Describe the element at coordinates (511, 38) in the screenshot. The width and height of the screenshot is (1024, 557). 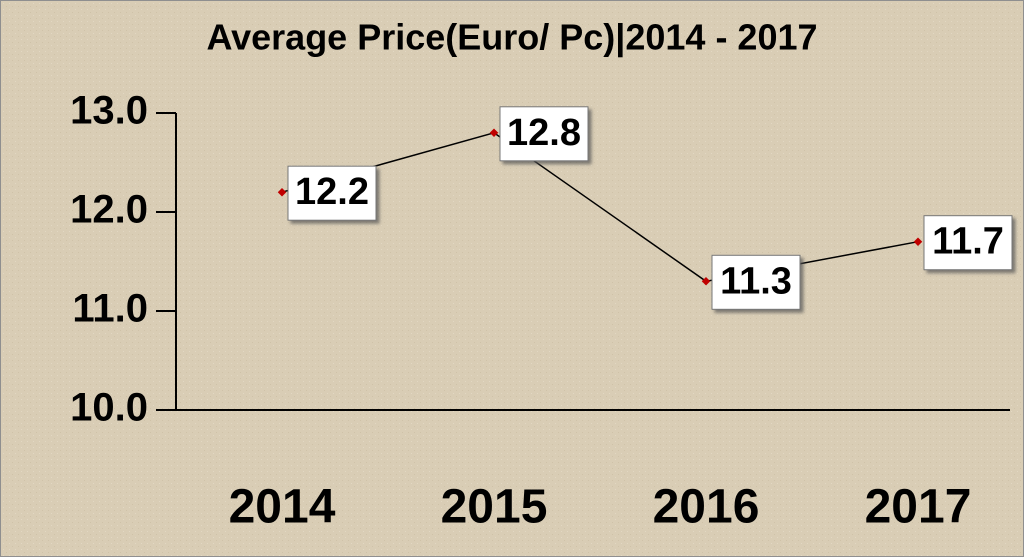
I see `chart-title: Average Price(Euro/ Pc)|2014 - 2017` at that location.